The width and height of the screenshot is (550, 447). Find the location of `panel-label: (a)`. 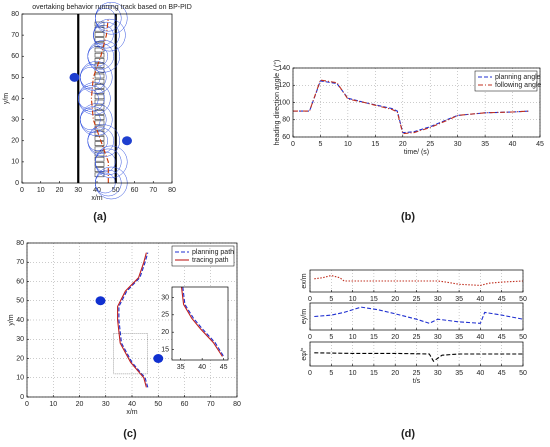

panel-label: (a) is located at coordinates (100, 217).